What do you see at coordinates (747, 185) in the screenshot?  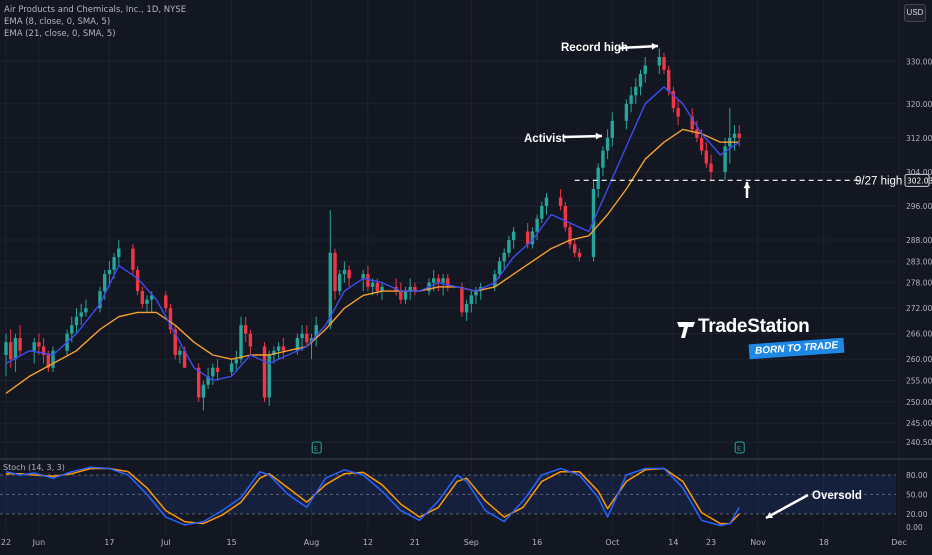 I see `high-up-arrow-head` at bounding box center [747, 185].